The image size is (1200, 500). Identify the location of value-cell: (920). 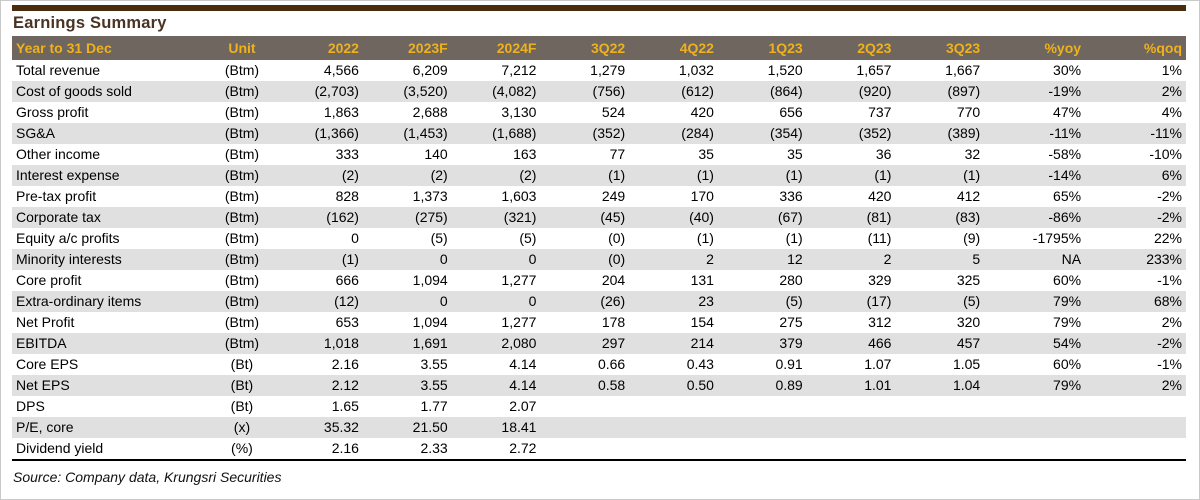
(875, 91).